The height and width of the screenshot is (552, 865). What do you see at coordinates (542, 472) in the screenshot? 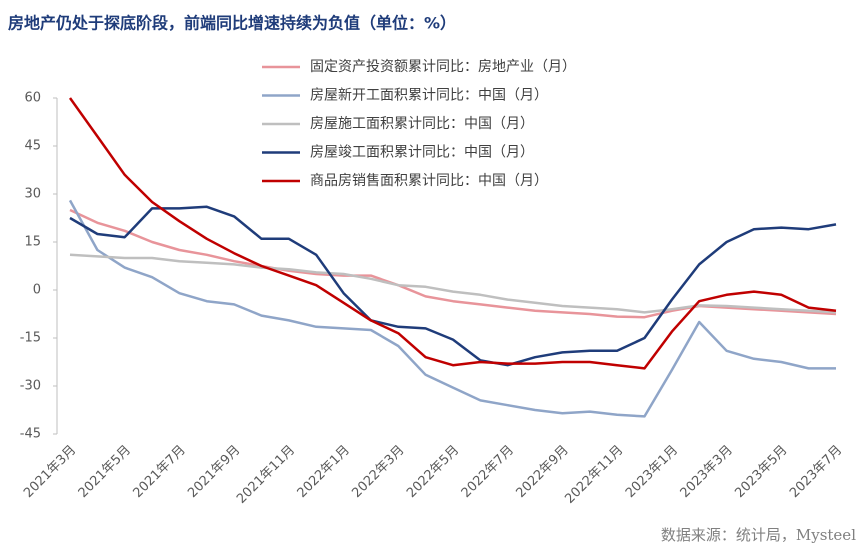
I see `x-tick-label: 2022年9月` at bounding box center [542, 472].